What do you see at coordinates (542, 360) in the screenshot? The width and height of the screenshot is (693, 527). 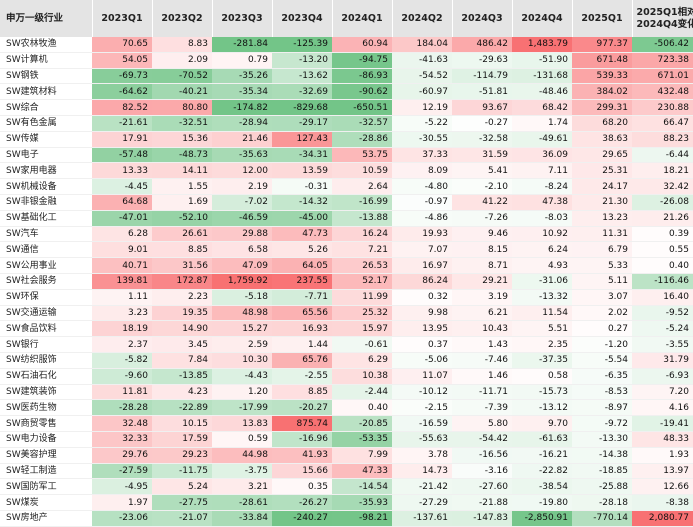 I see `value-cell: -37.35` at bounding box center [542, 360].